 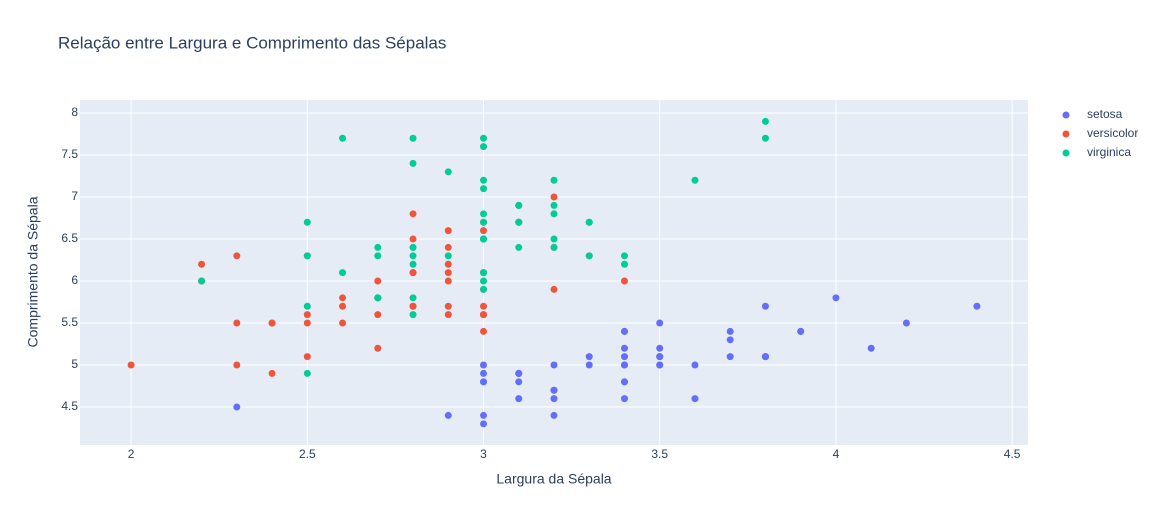 I want to click on x-tick-label: 4, so click(x=836, y=454).